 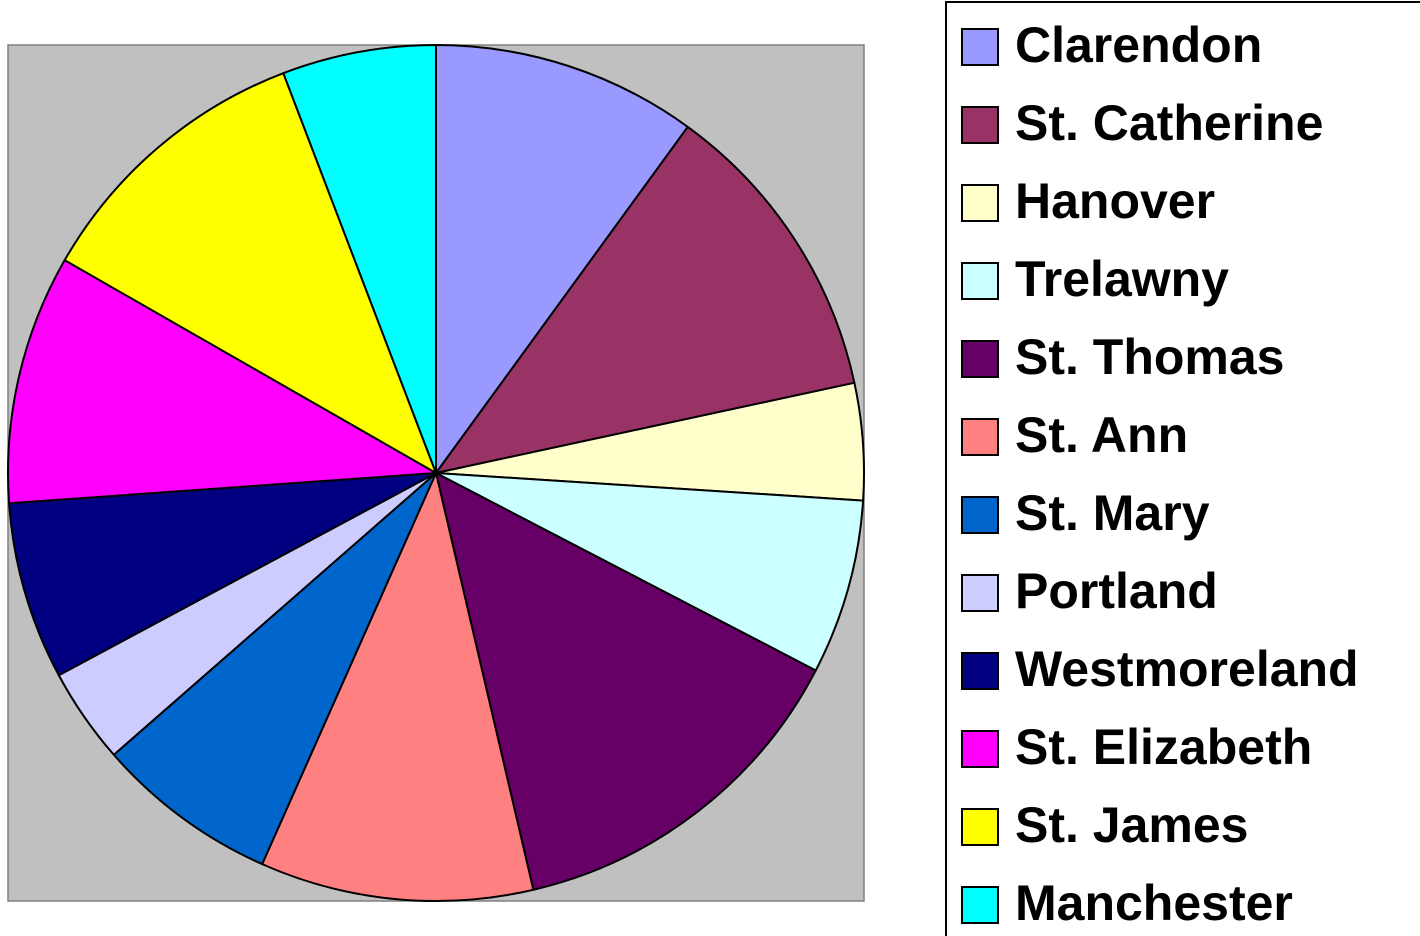 I want to click on legend-label: St. Catherine, so click(x=1169, y=123).